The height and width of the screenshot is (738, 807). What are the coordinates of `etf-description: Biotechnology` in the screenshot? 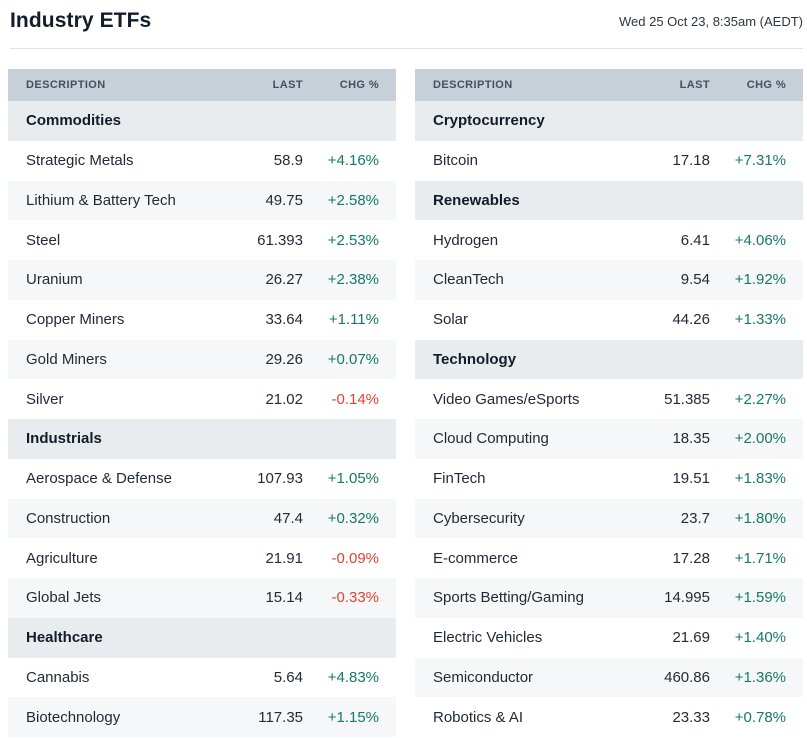 It's located at (73, 717).